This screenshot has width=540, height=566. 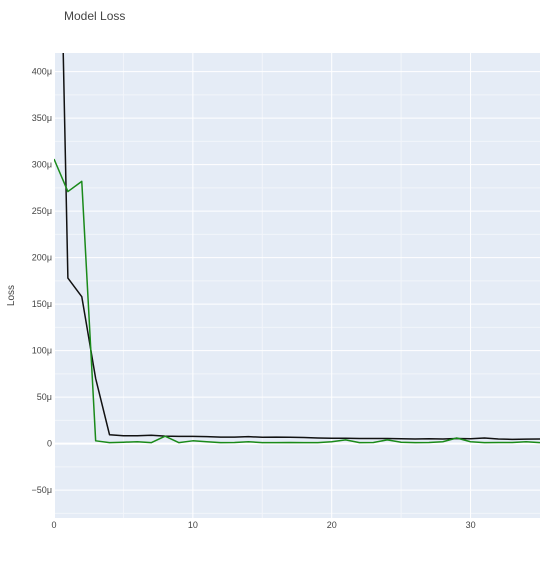 I want to click on y-tick-label: 150μ, so click(x=42, y=304).